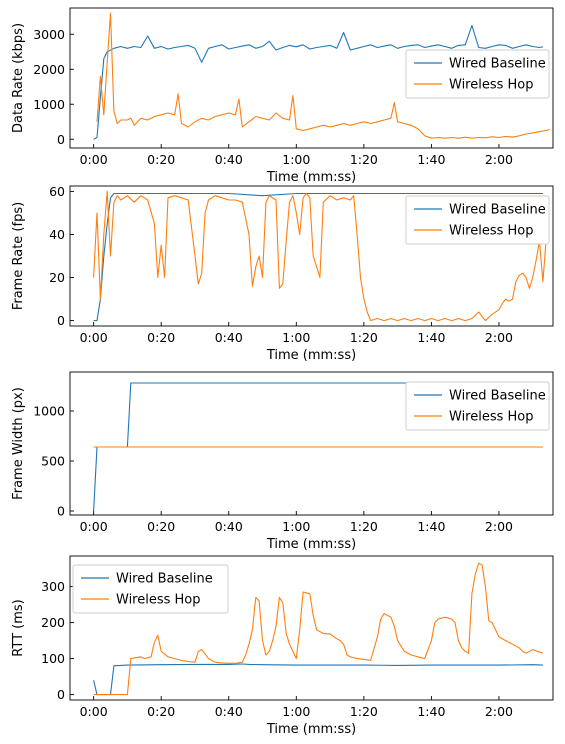 This screenshot has width=565, height=744. I want to click on y-axis-label: Frame Rate (fps), so click(18, 256).